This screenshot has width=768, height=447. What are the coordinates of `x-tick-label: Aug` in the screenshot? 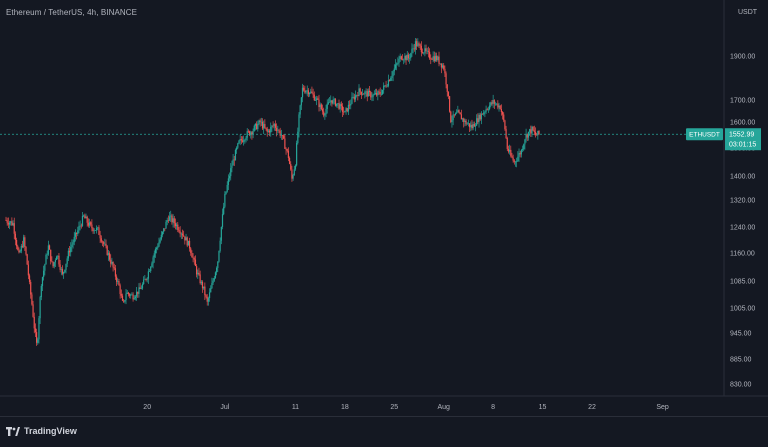 It's located at (443, 407).